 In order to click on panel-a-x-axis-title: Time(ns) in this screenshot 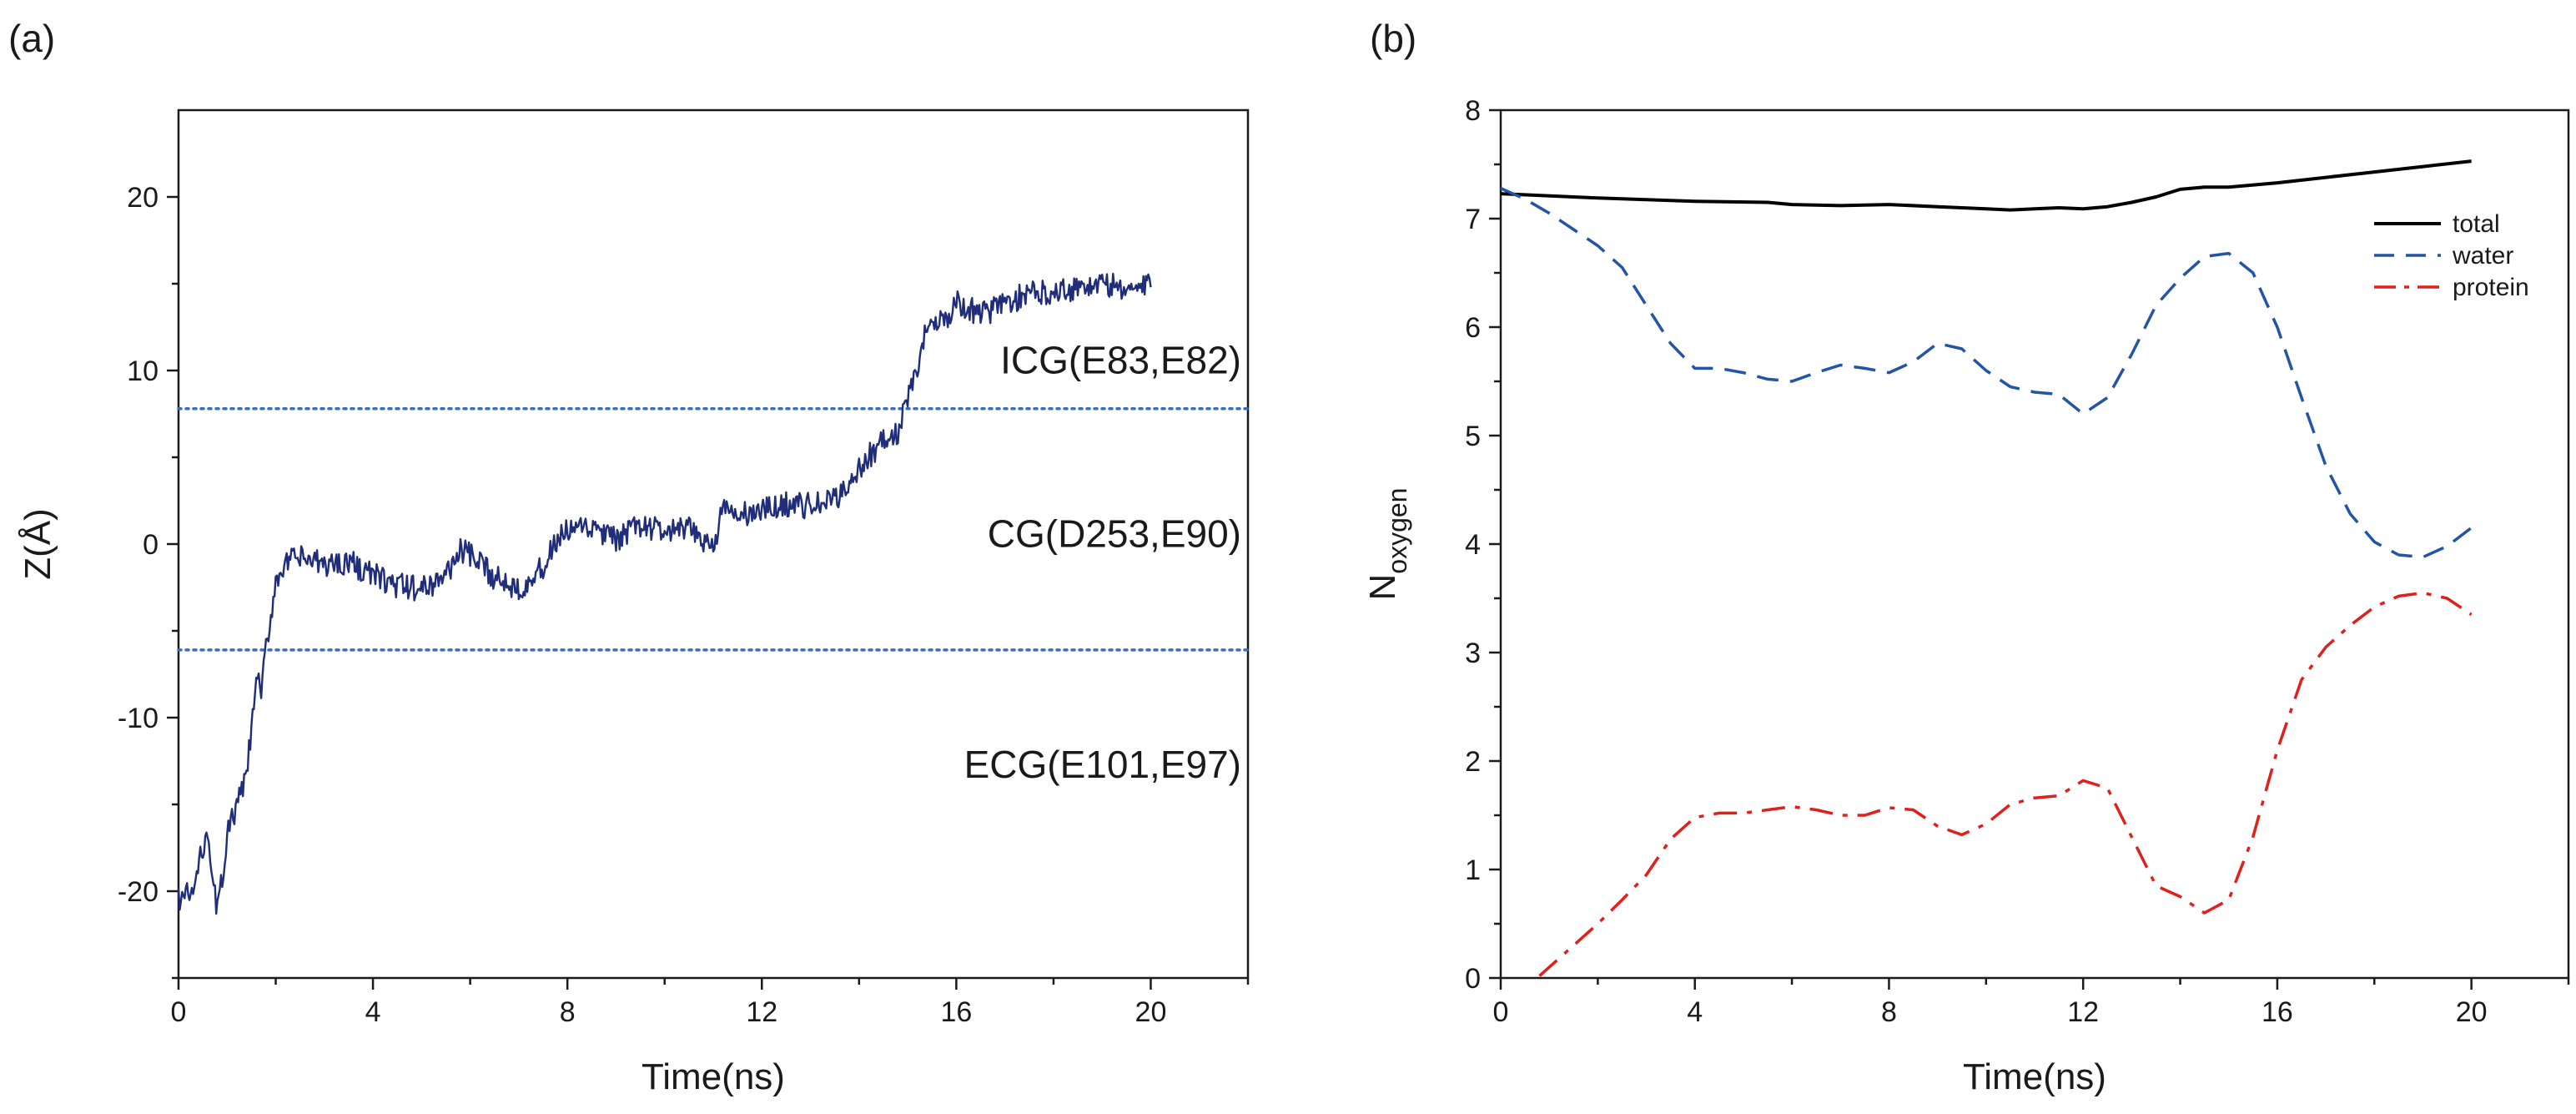, I will do `click(713, 1076)`.